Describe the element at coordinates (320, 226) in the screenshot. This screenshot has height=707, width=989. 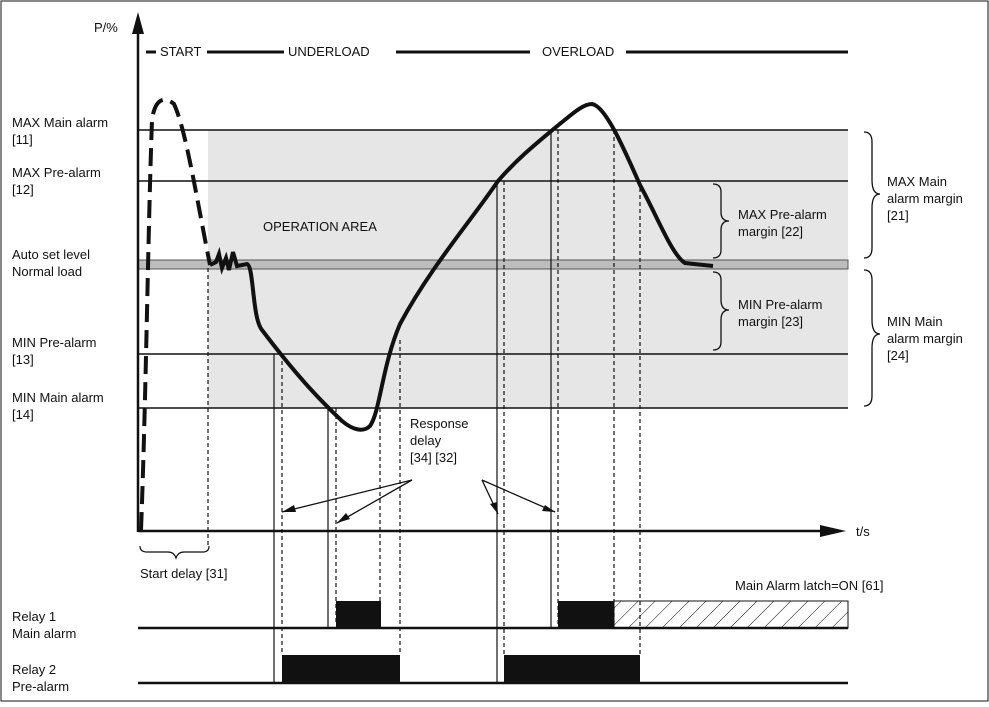
I see `operation-area-label: OPERATION AREA` at that location.